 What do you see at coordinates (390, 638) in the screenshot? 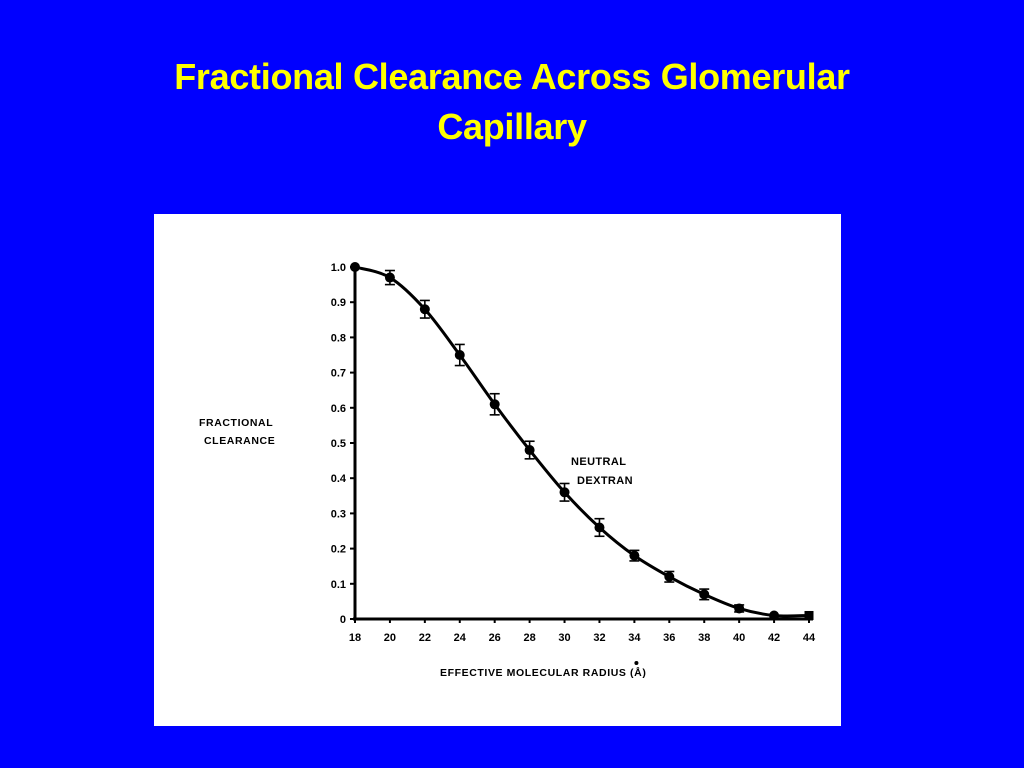
I see `x-tick-label: 20` at bounding box center [390, 638].